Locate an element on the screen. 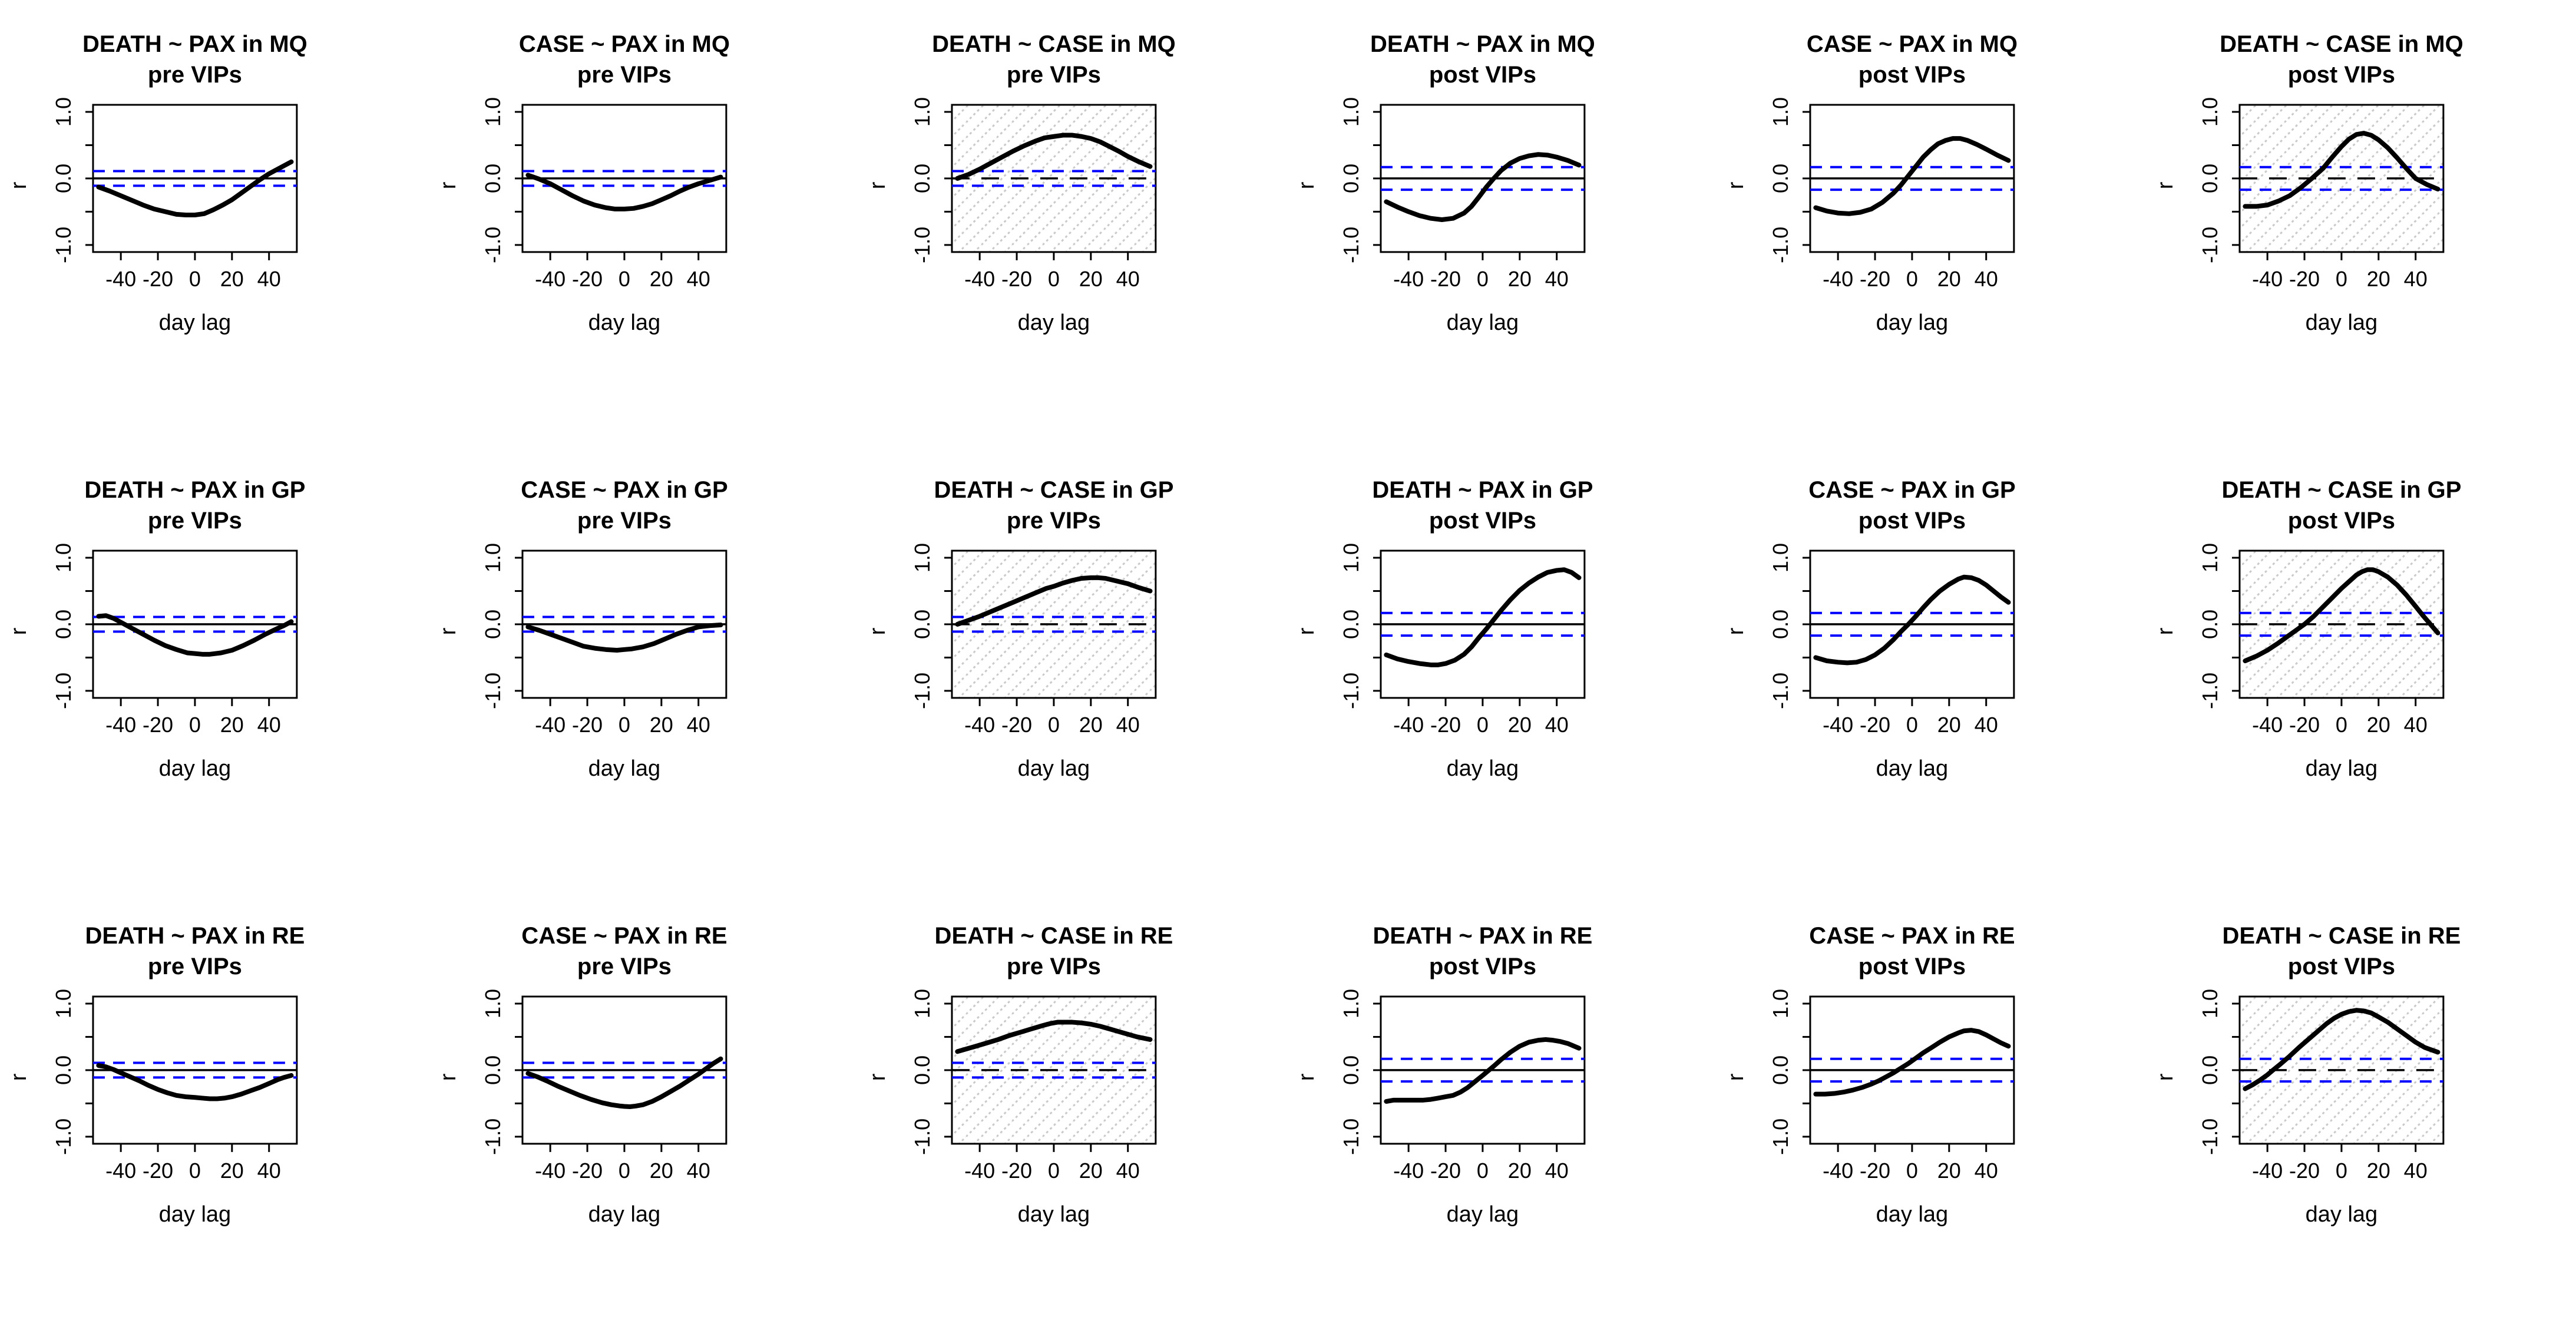  panel-title-line1: DEATH ~ CASE in RE is located at coordinates (2342, 936).